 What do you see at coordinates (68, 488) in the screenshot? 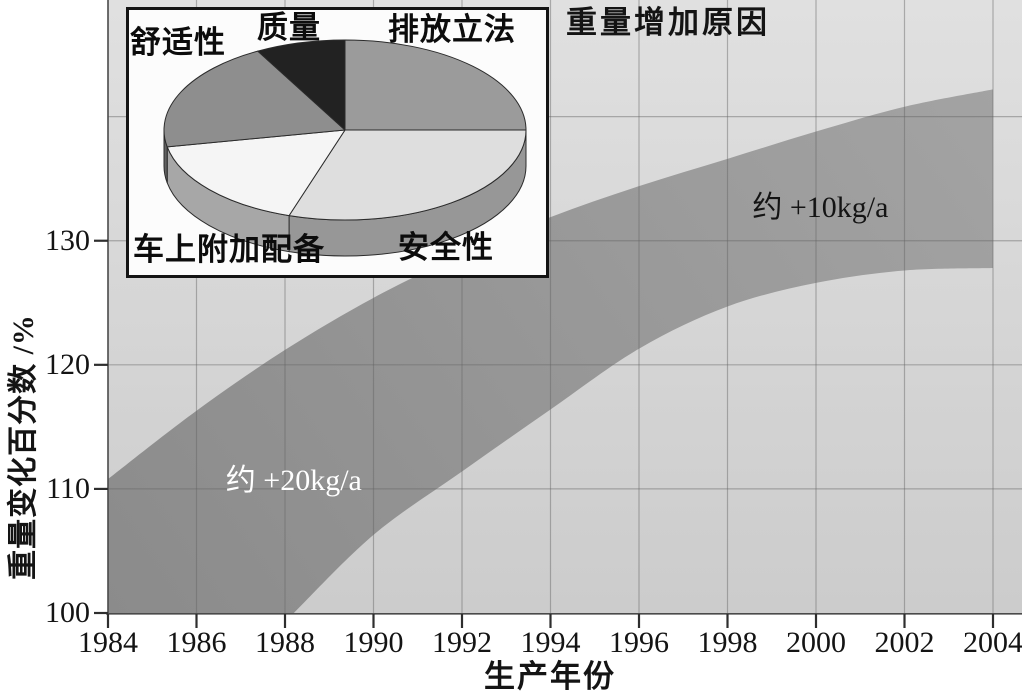
I see `y-tick-label: 110` at bounding box center [68, 488].